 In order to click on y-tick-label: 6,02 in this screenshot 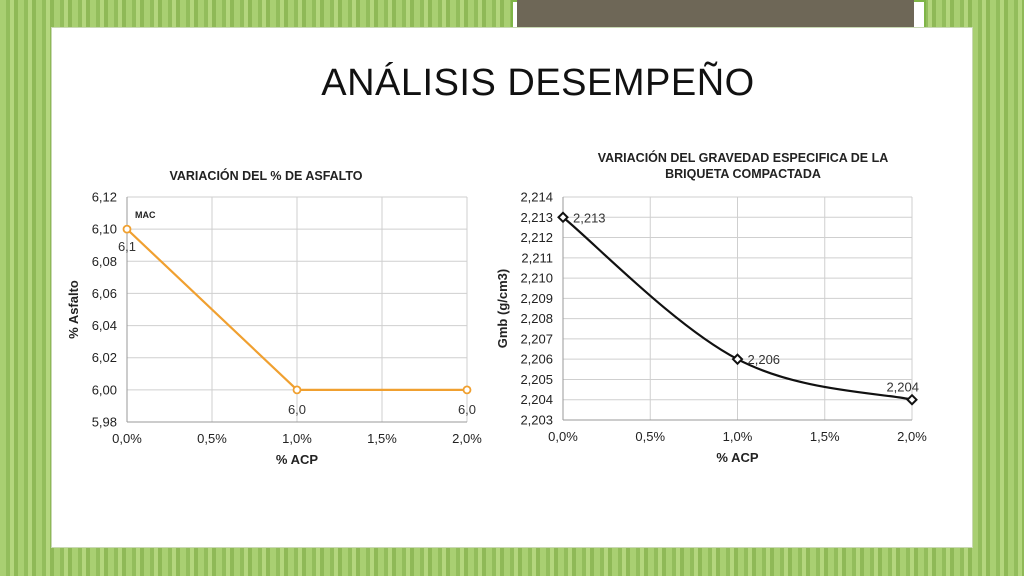, I will do `click(104, 357)`.